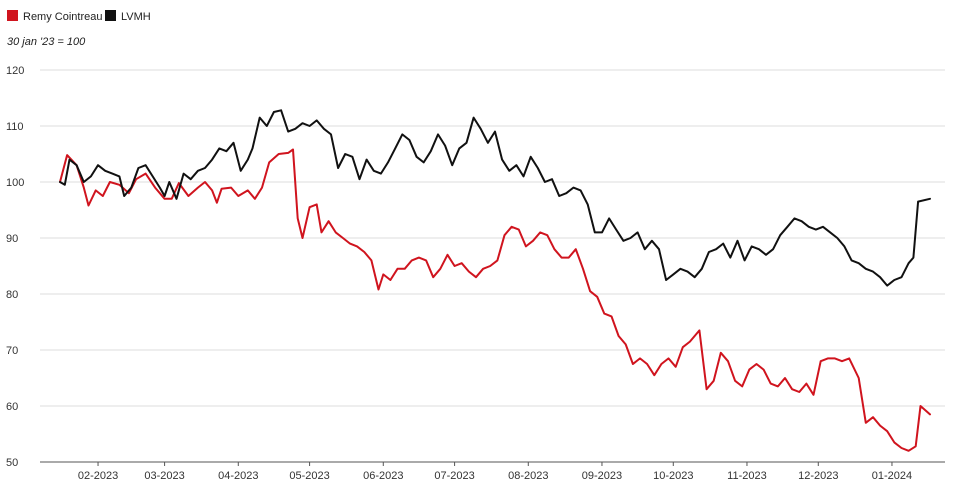 This screenshot has height=503, width=962. I want to click on x-tick-label: 05-2023, so click(309, 476).